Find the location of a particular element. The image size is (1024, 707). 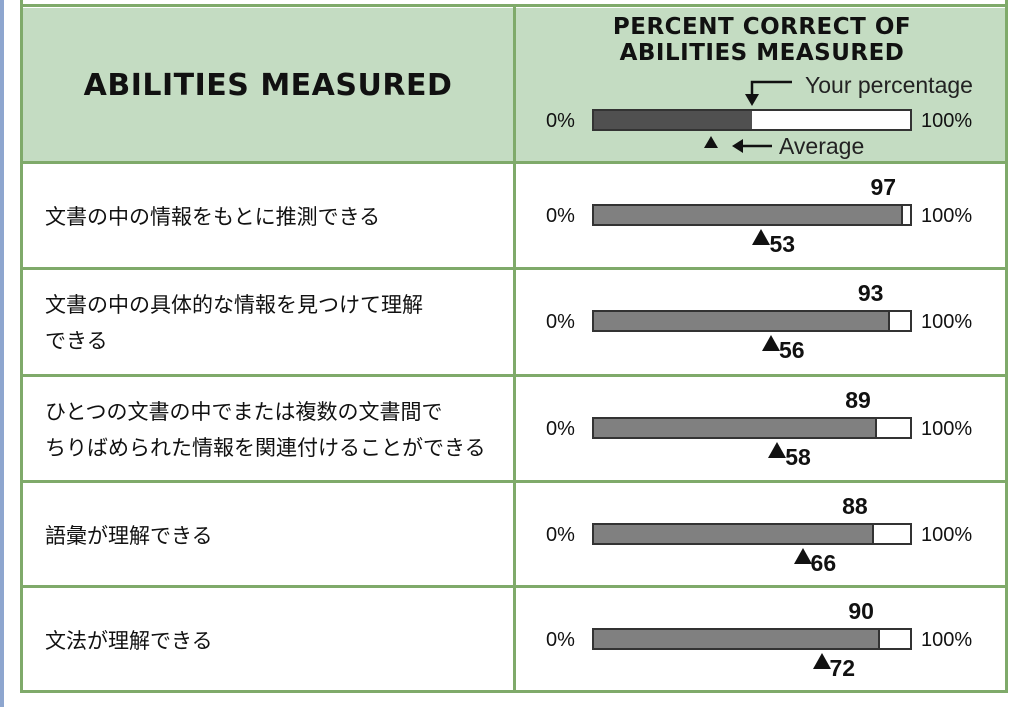

percent-header: PERCENT CORRECT OF ABILITIES MEASURED is located at coordinates (762, 40).